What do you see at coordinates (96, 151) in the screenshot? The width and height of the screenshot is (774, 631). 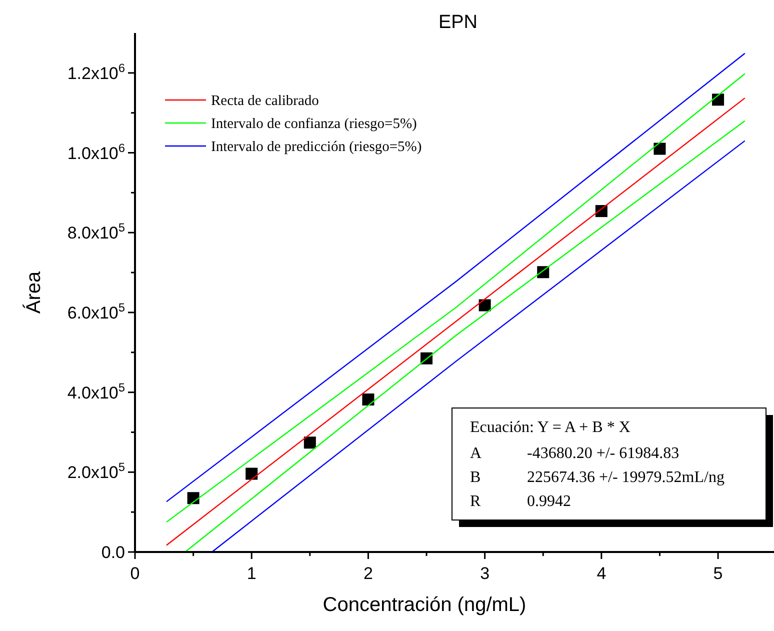 I see `y-tick-label: 1.0x10$^{6}$` at bounding box center [96, 151].